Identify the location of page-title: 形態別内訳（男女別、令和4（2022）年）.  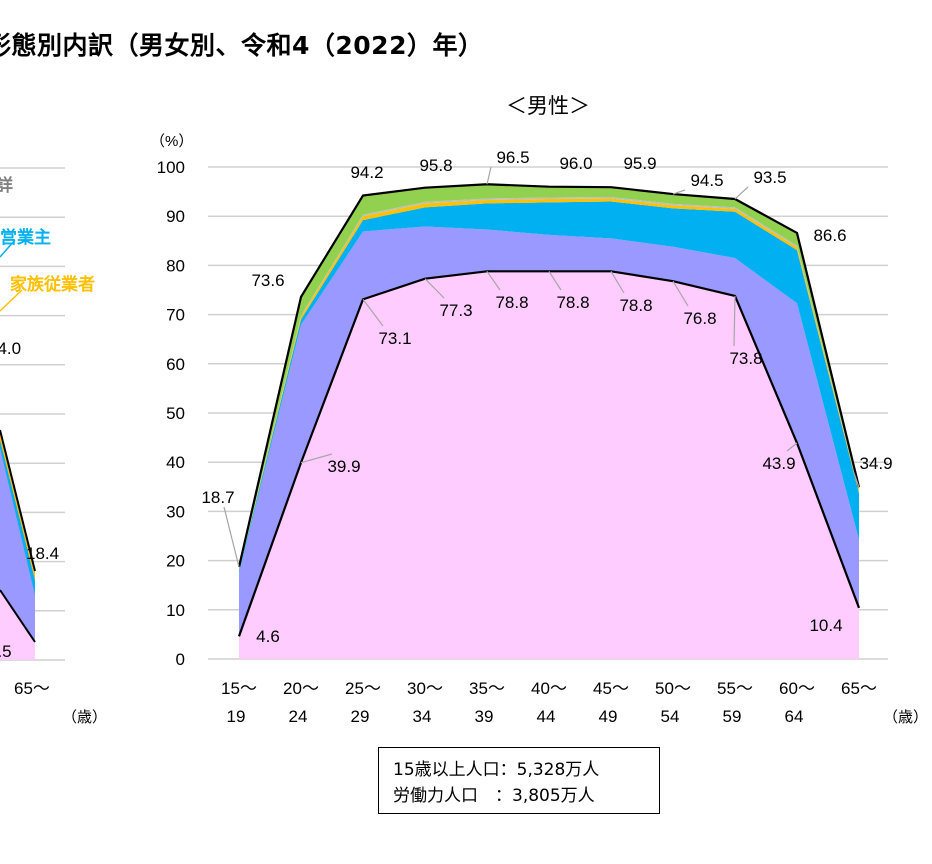
(242, 45).